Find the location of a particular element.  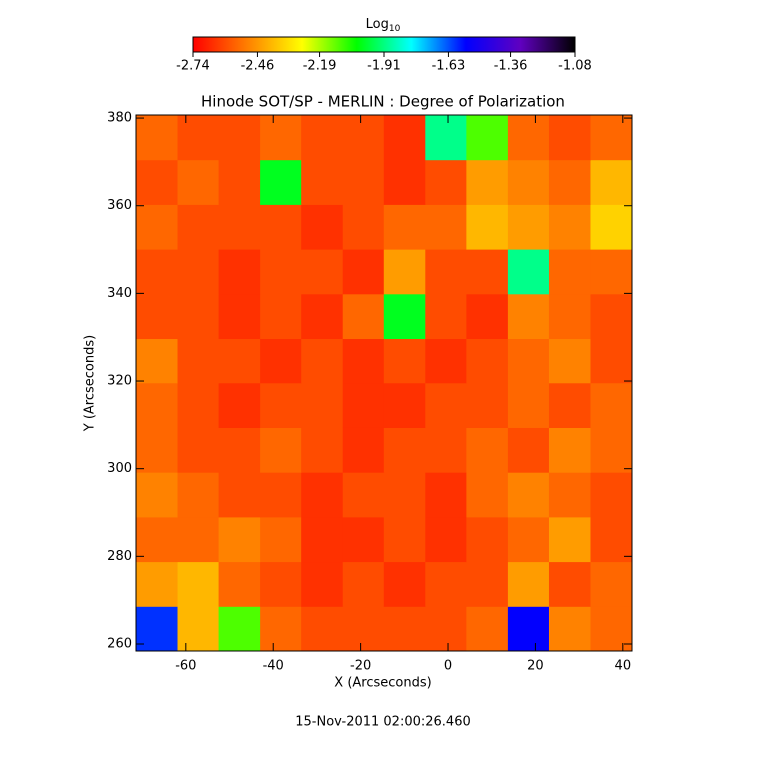

colorbar-tick-label: -2.19 is located at coordinates (320, 66).